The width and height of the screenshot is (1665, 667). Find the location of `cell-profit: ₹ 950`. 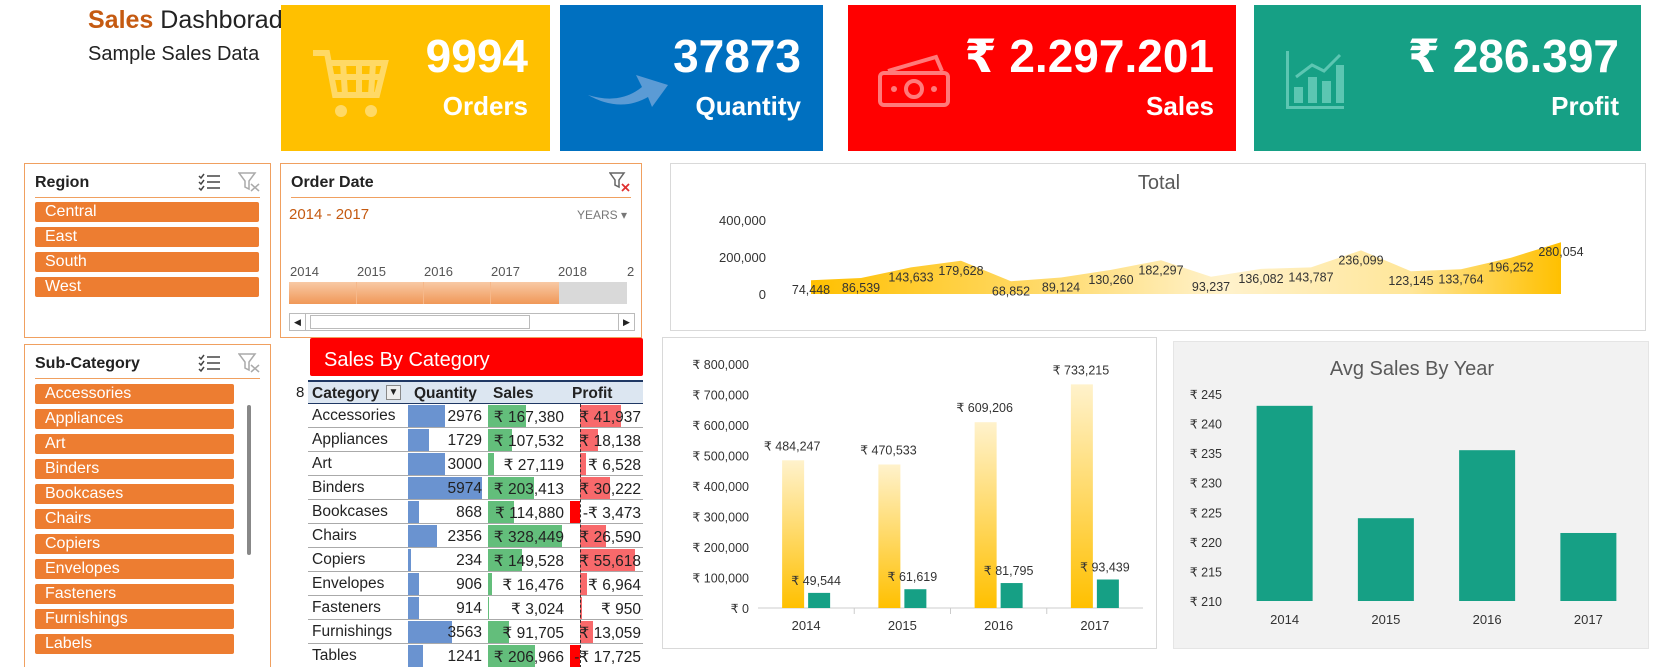

cell-profit: ₹ 950 is located at coordinates (620, 609).